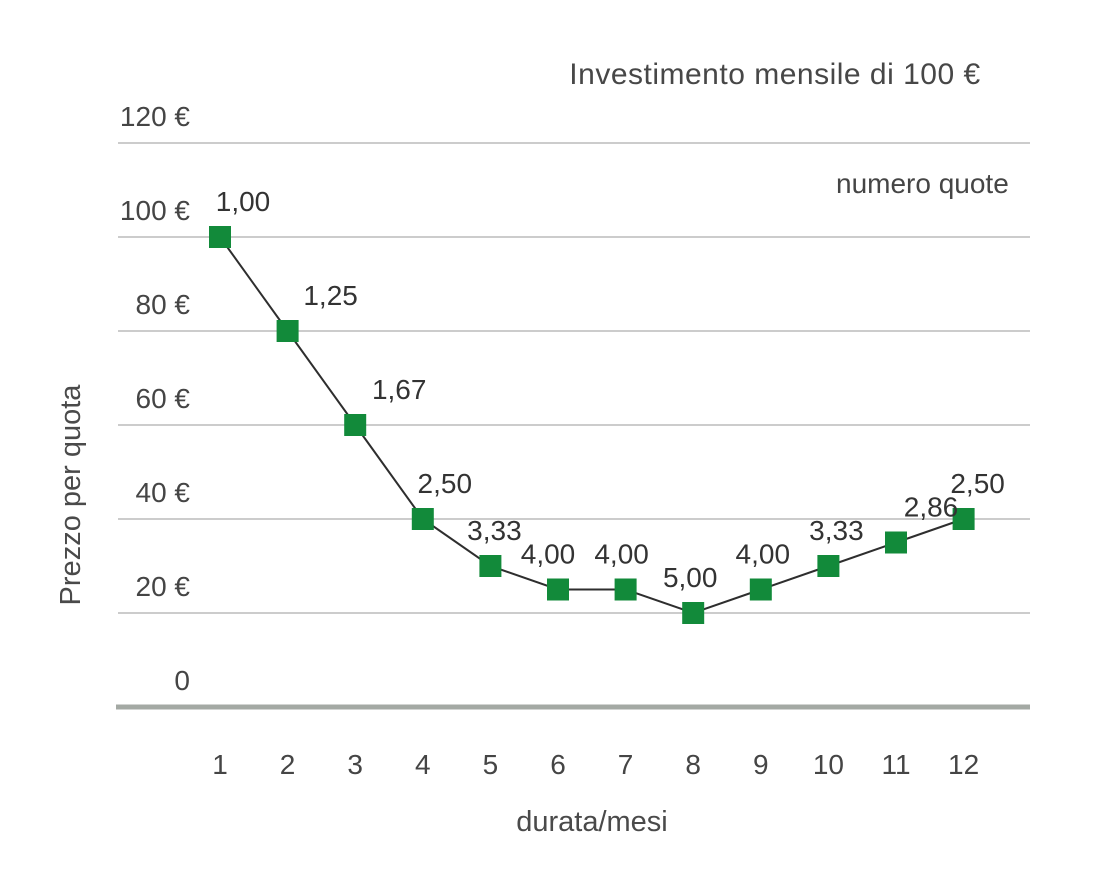 Image resolution: width=1100 pixels, height=886 pixels. I want to click on data-point-label: 1,67, so click(399, 389).